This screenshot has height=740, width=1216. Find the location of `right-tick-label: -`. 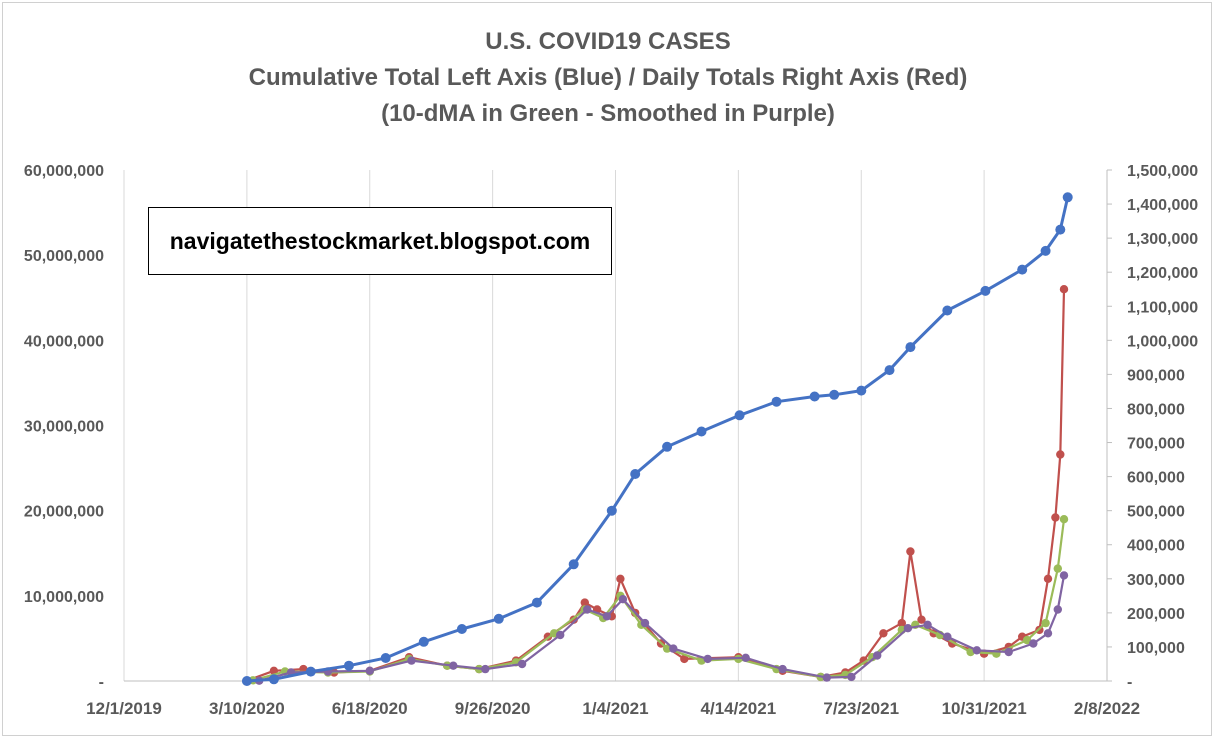

right-tick-label: - is located at coordinates (1129, 682).